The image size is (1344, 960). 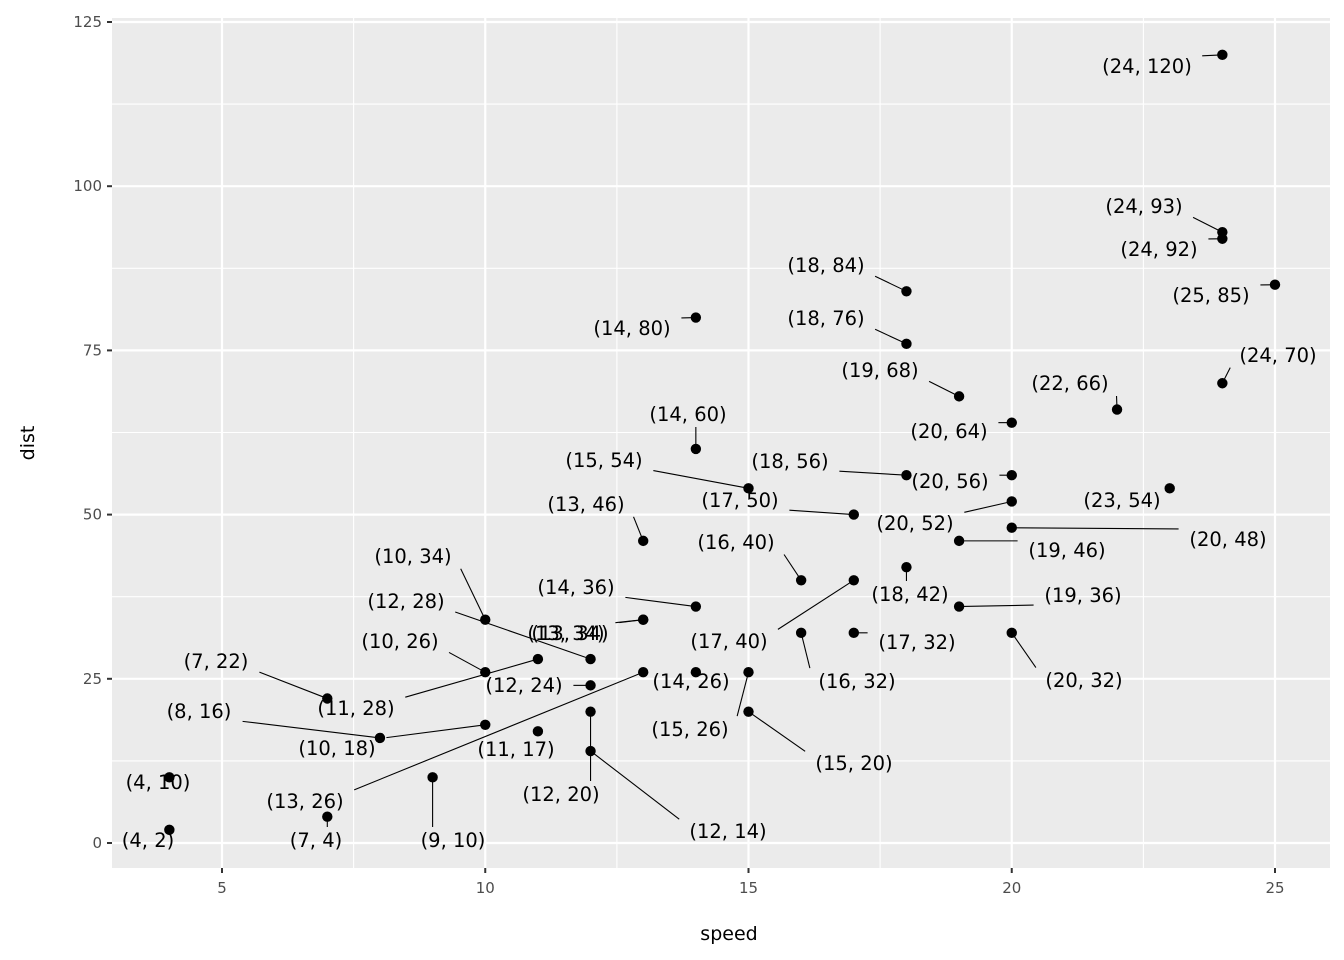 I want to click on x-axis-title: speed, so click(x=728, y=934).